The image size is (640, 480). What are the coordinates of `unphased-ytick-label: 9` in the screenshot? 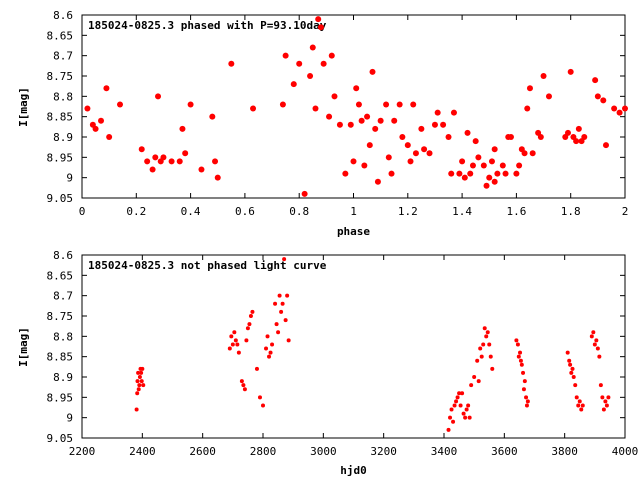 It's located at (69, 418).